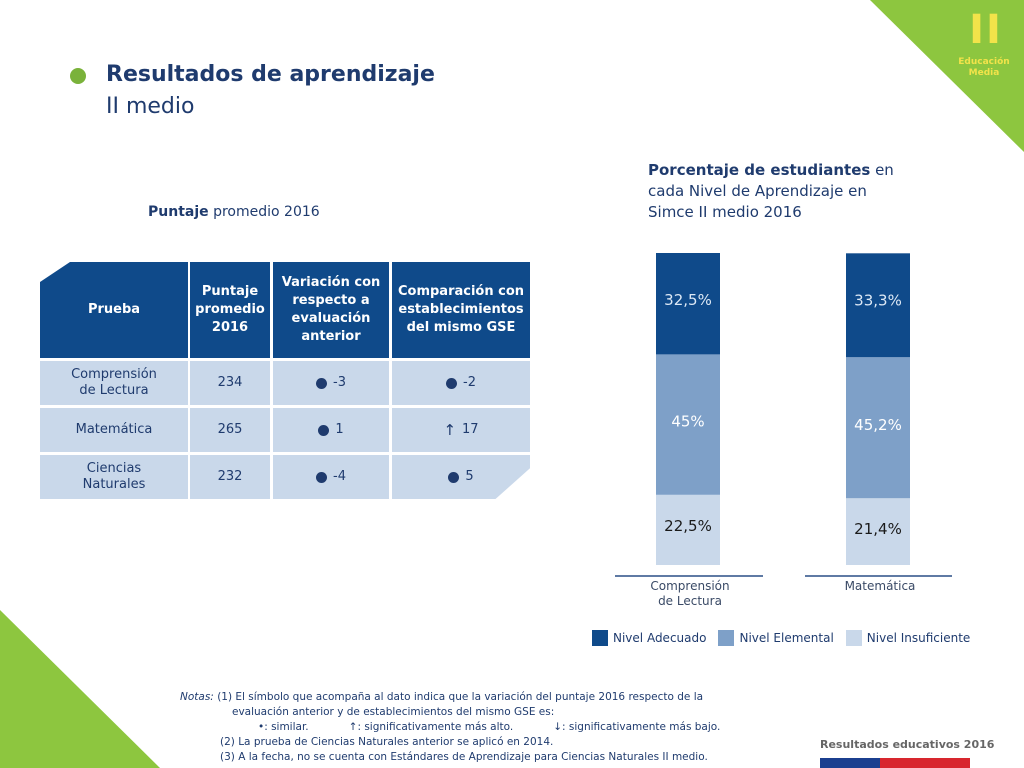 This screenshot has height=768, width=1024. I want to click on category-label: de Lectura, so click(690, 601).